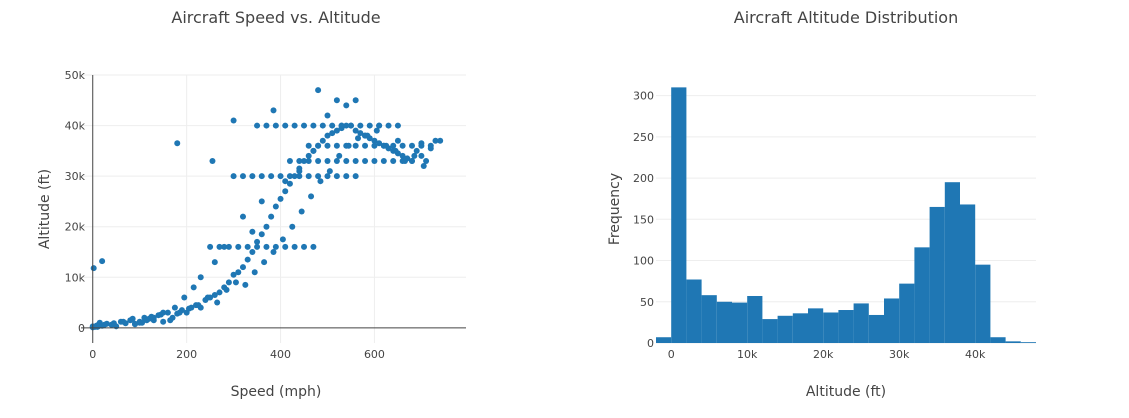  What do you see at coordinates (975, 354) in the screenshot?
I see `histogram-x-tick-label: 40k` at bounding box center [975, 354].